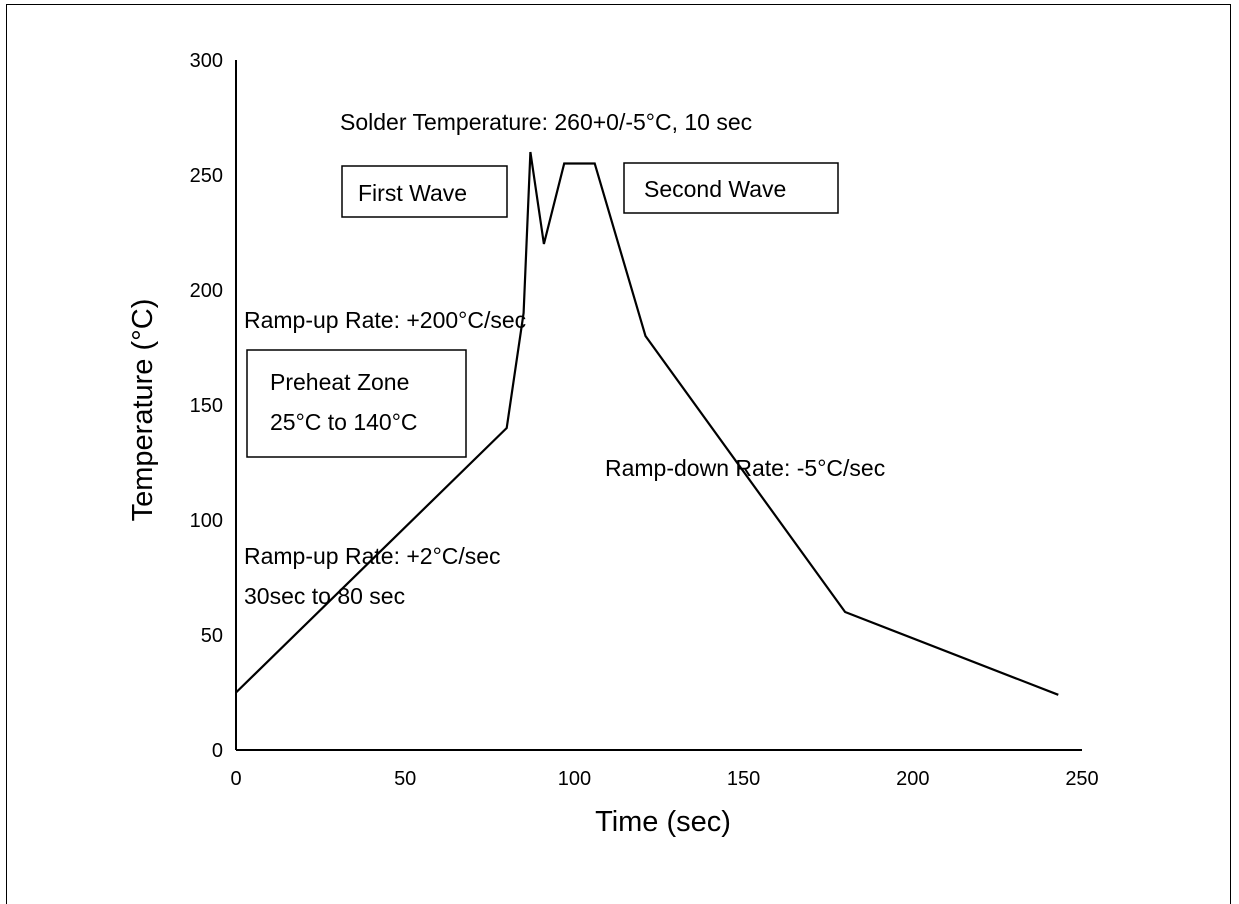  What do you see at coordinates (372, 556) in the screenshot?
I see `ramp-up-slow-label: Ramp-up Rate: +2°C/sec` at bounding box center [372, 556].